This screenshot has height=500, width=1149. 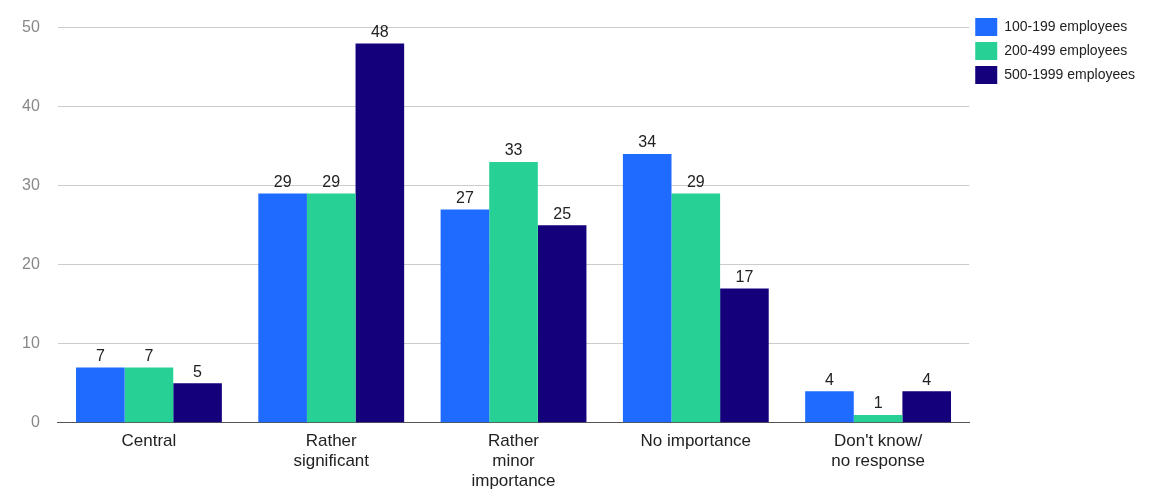 I want to click on y-tick-label: 0, so click(x=35, y=422).